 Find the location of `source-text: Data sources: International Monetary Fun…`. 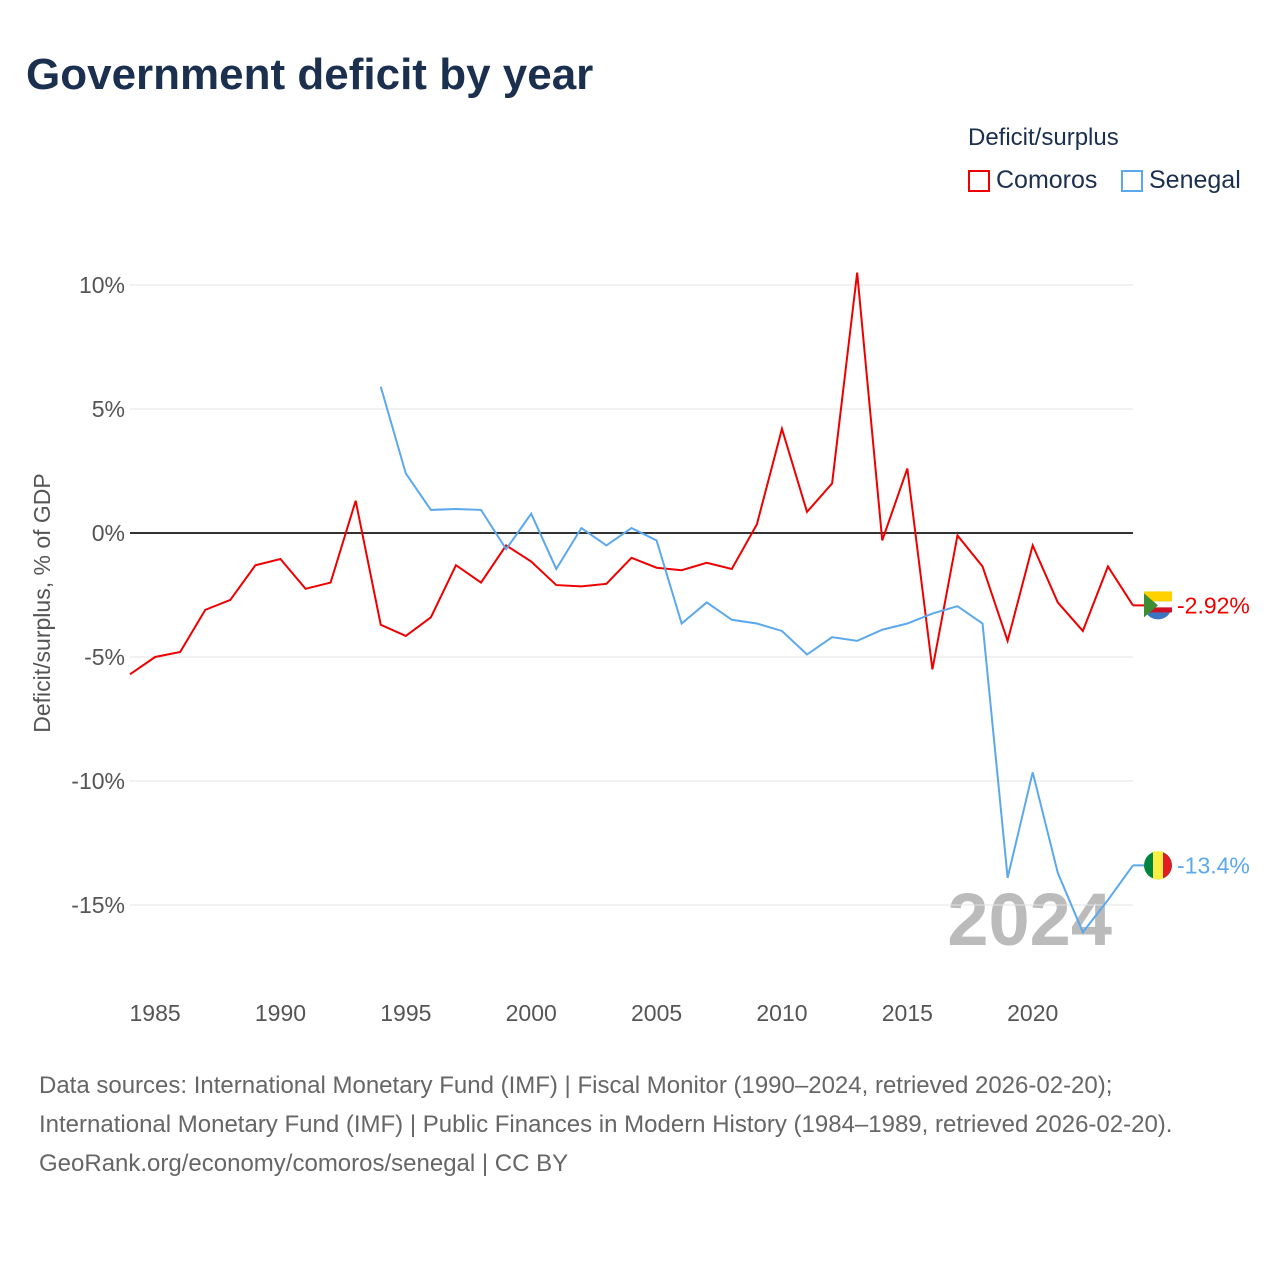

source-text: Data sources: International Monetary Fun… is located at coordinates (606, 1105).